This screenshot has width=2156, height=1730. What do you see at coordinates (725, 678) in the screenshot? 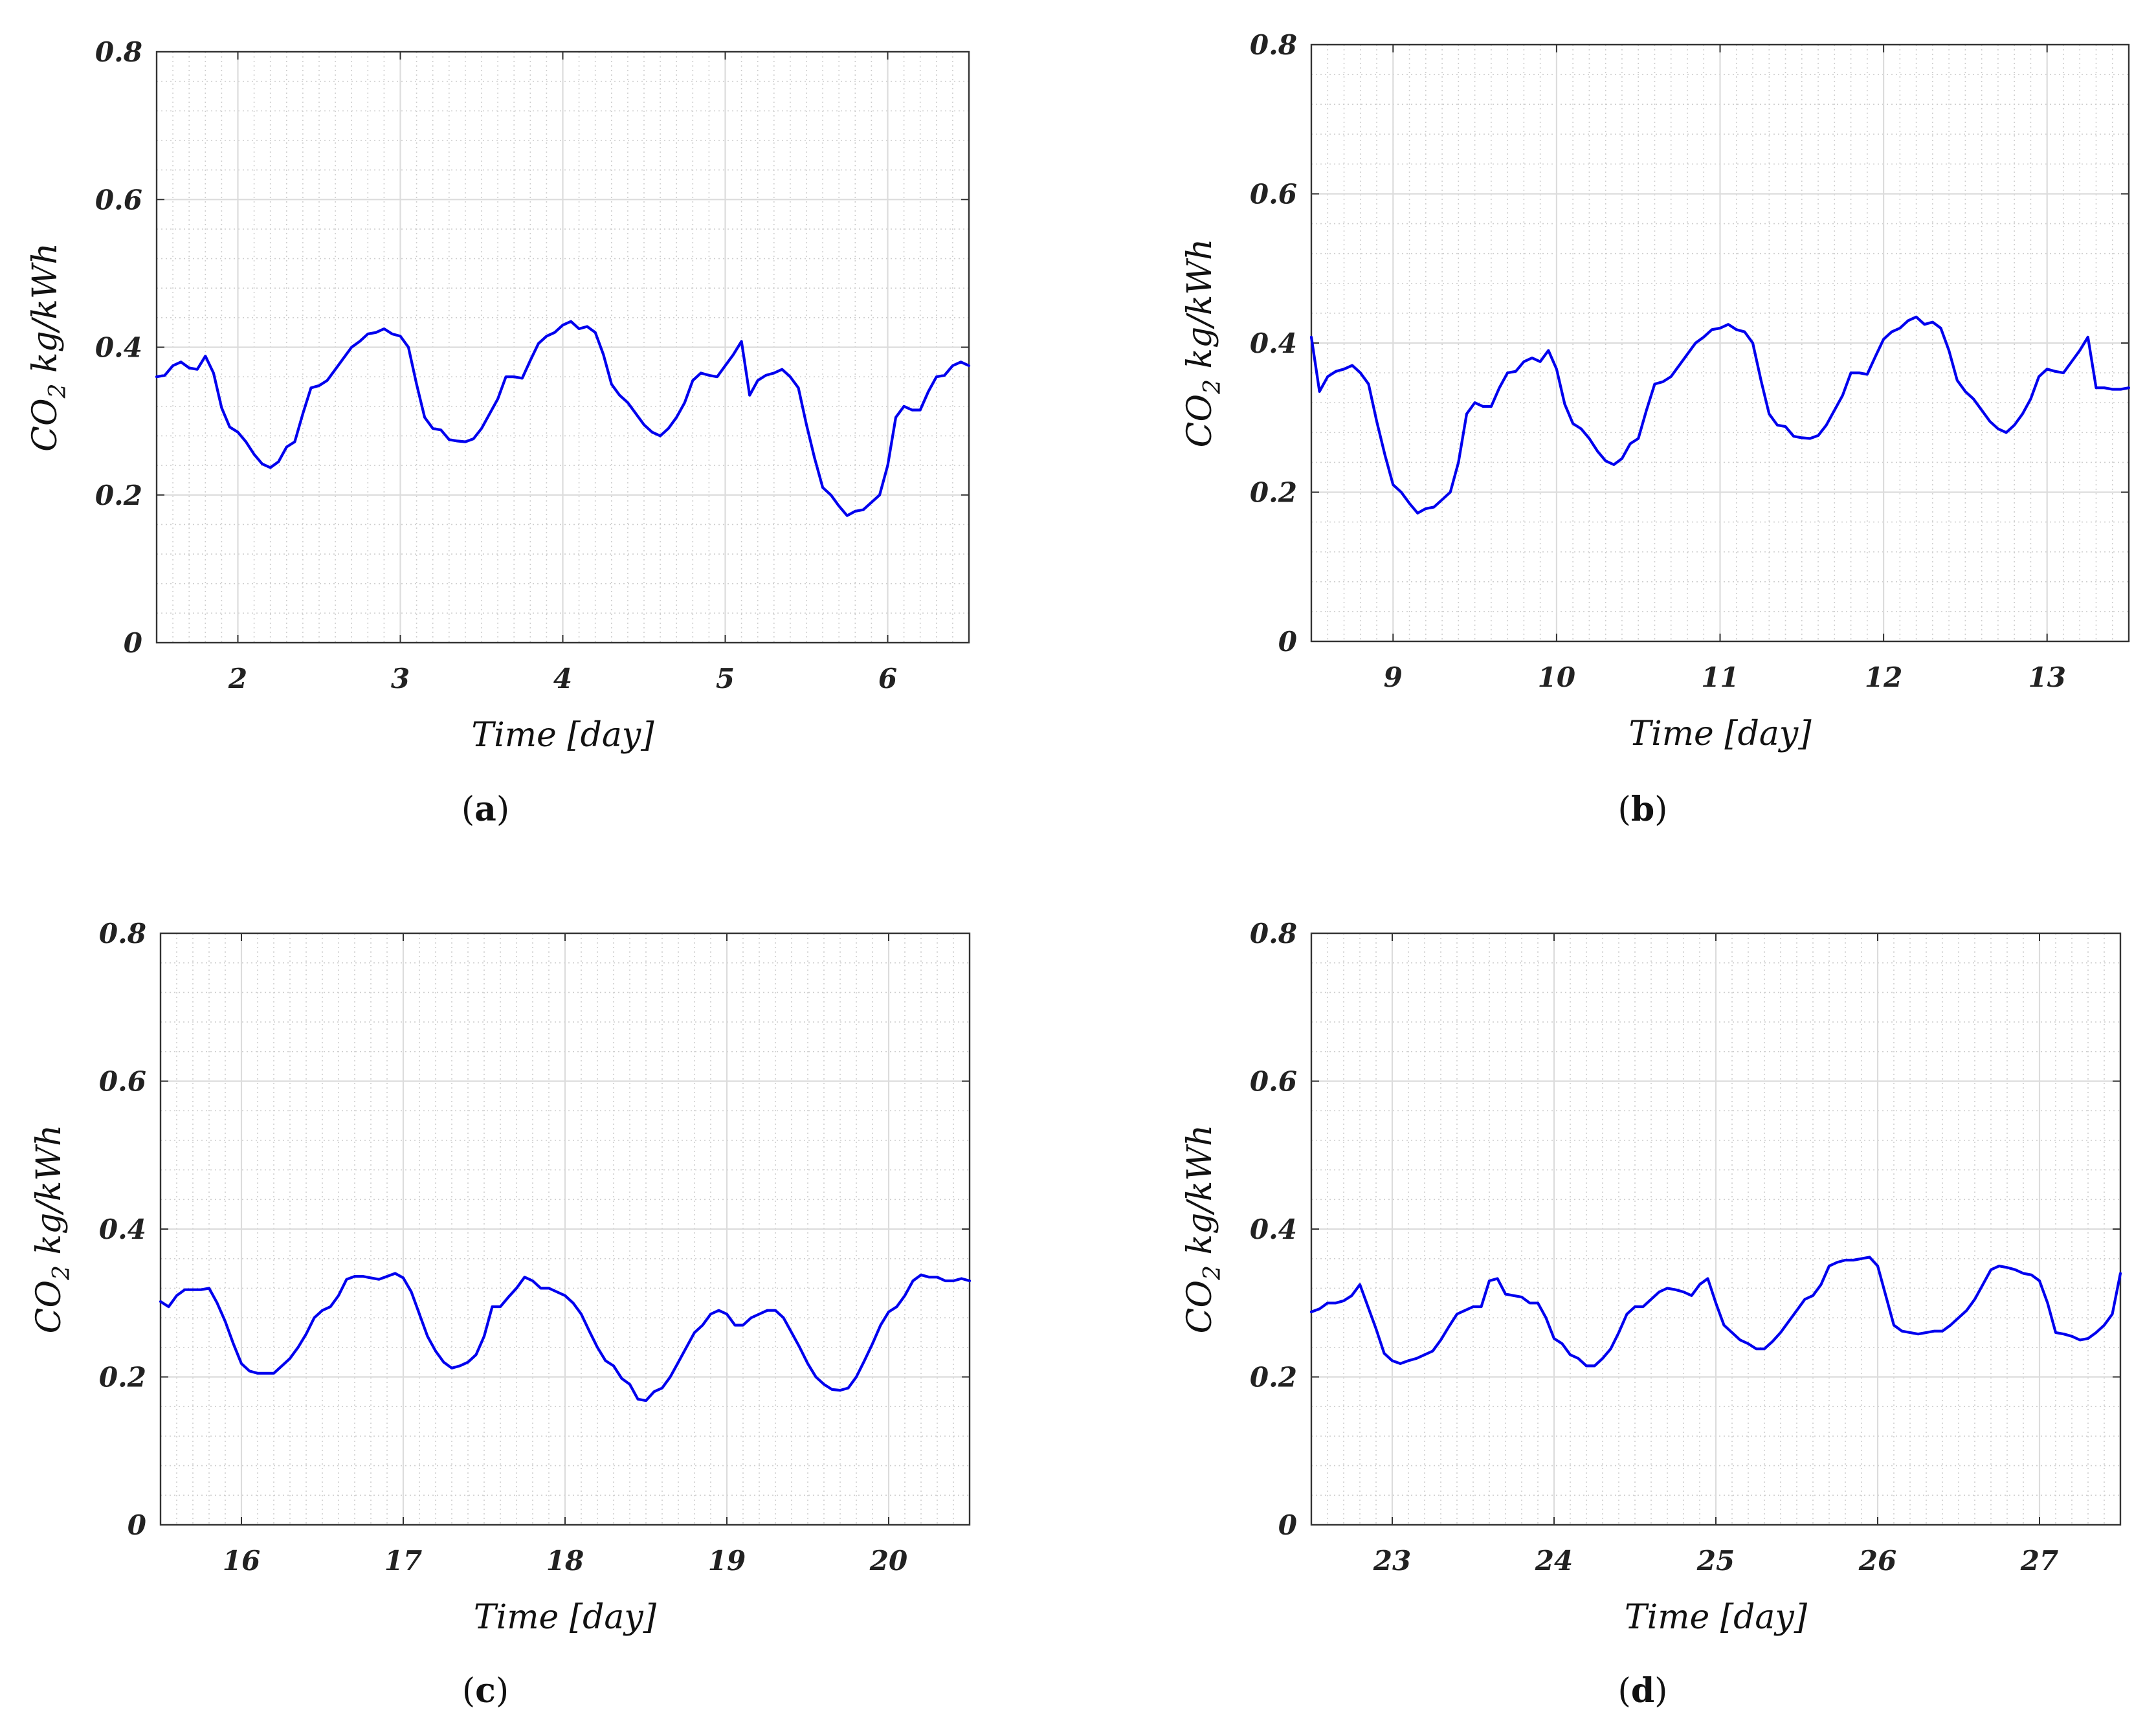
I see `x-tick-label: 5` at bounding box center [725, 678].